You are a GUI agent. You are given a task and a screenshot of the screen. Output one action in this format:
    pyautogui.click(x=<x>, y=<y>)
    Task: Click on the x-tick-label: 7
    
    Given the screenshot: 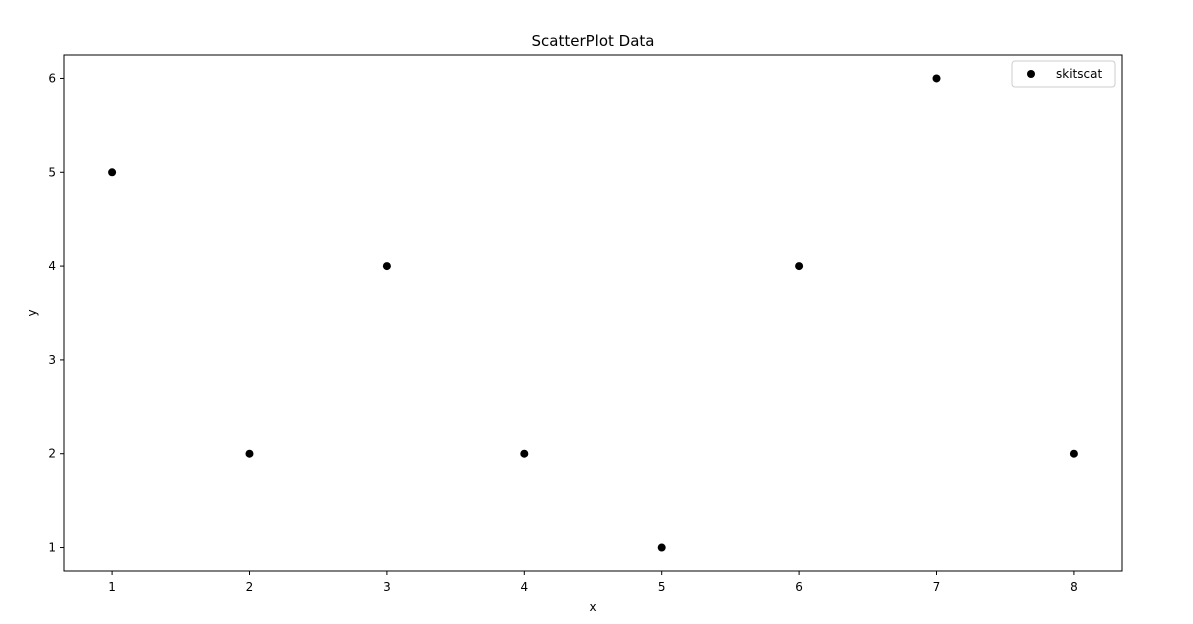 What is the action you would take?
    pyautogui.click(x=937, y=587)
    